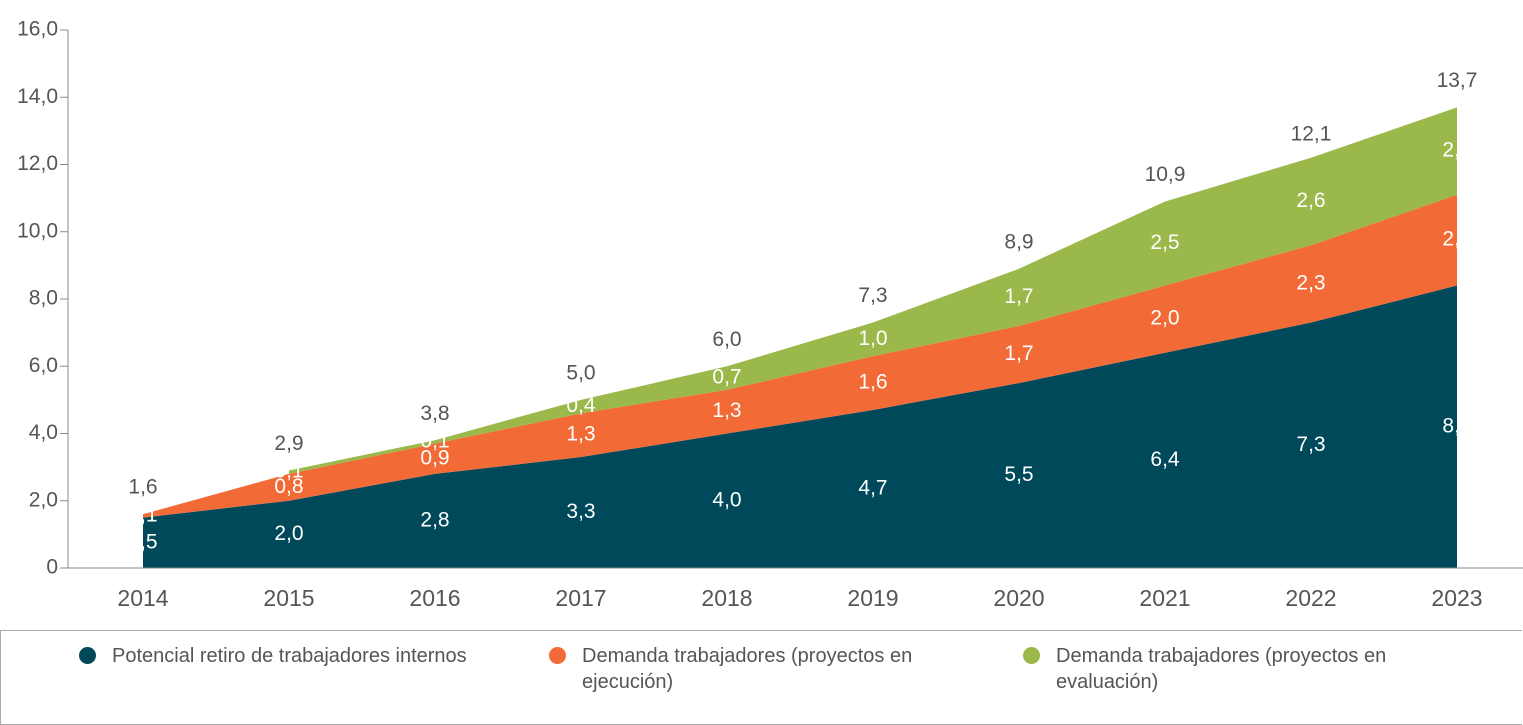 The image size is (1523, 725). What do you see at coordinates (1018, 241) in the screenshot?
I see `total-label: 8,9` at bounding box center [1018, 241].